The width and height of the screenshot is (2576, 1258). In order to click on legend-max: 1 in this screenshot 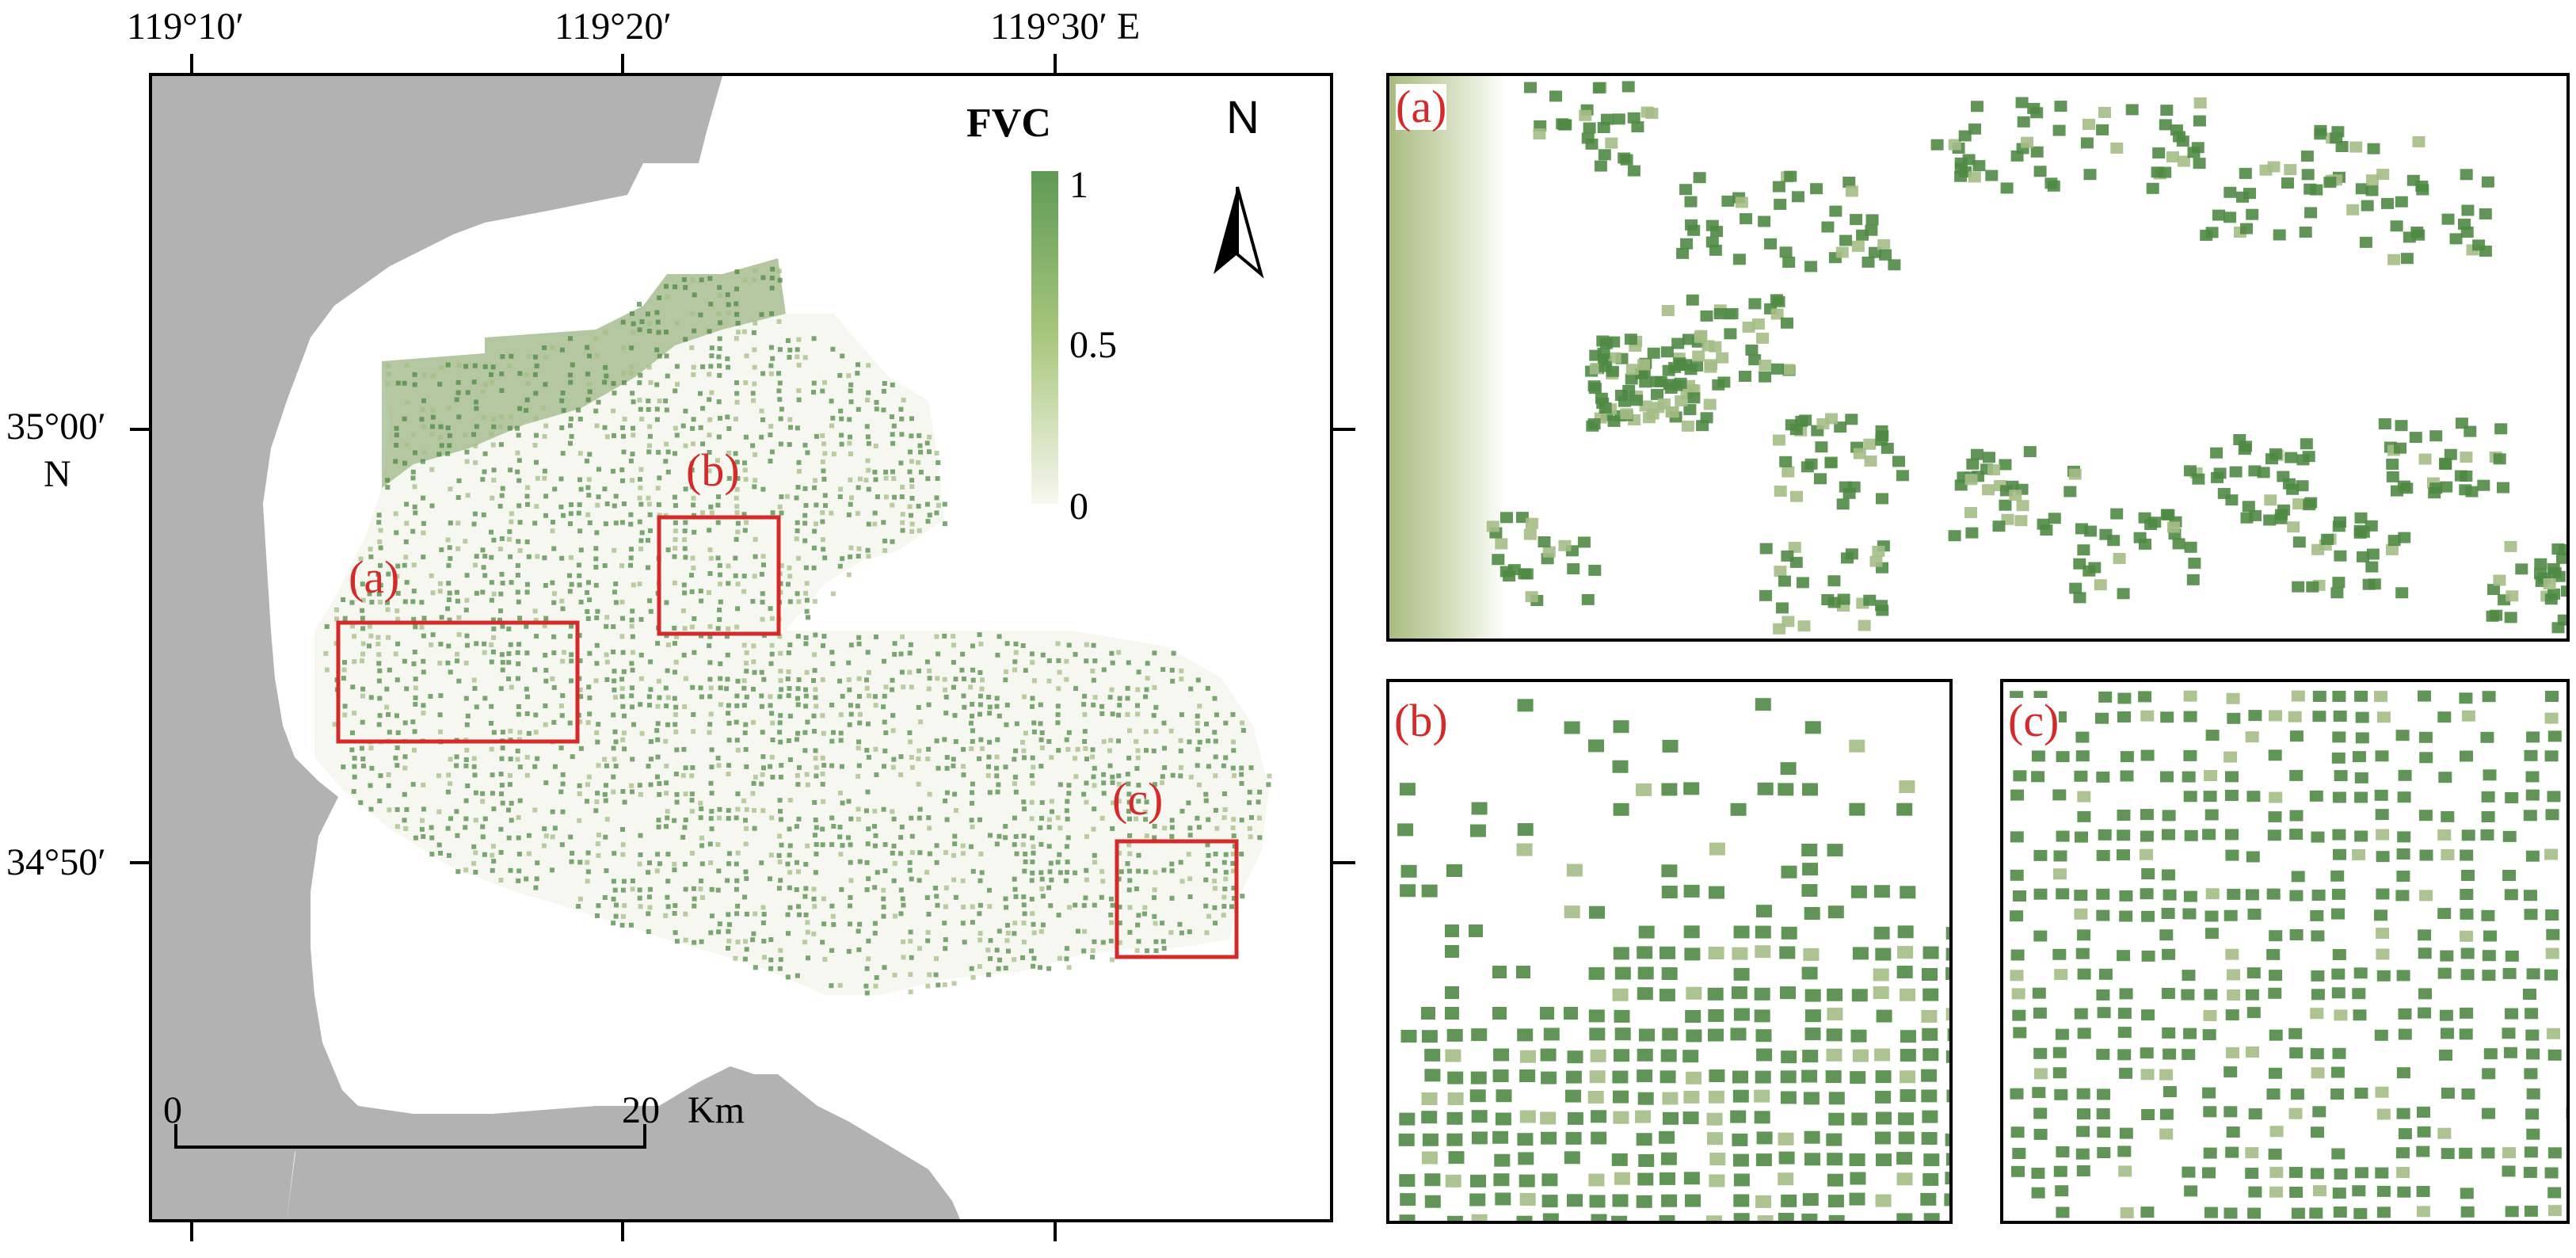, I will do `click(1079, 185)`.